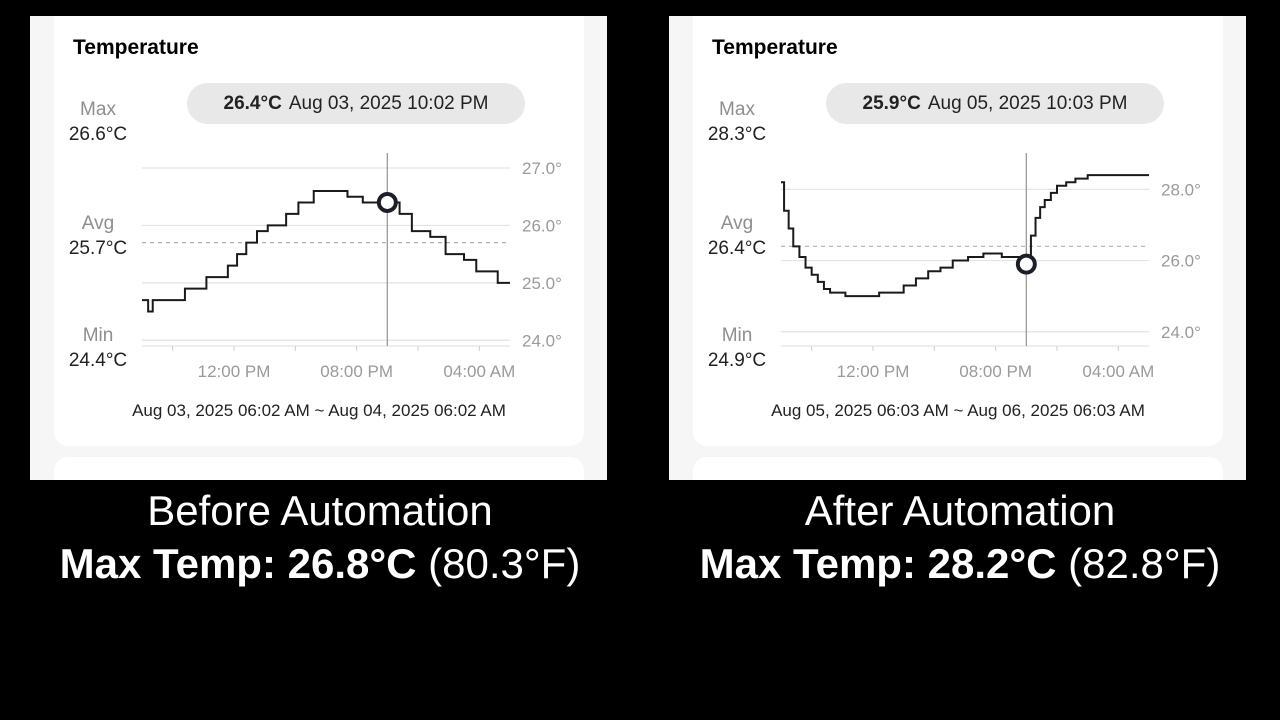  What do you see at coordinates (1144, 563) in the screenshot?
I see `caption-max-temp-fahrenheit: (82.8°F)` at bounding box center [1144, 563].